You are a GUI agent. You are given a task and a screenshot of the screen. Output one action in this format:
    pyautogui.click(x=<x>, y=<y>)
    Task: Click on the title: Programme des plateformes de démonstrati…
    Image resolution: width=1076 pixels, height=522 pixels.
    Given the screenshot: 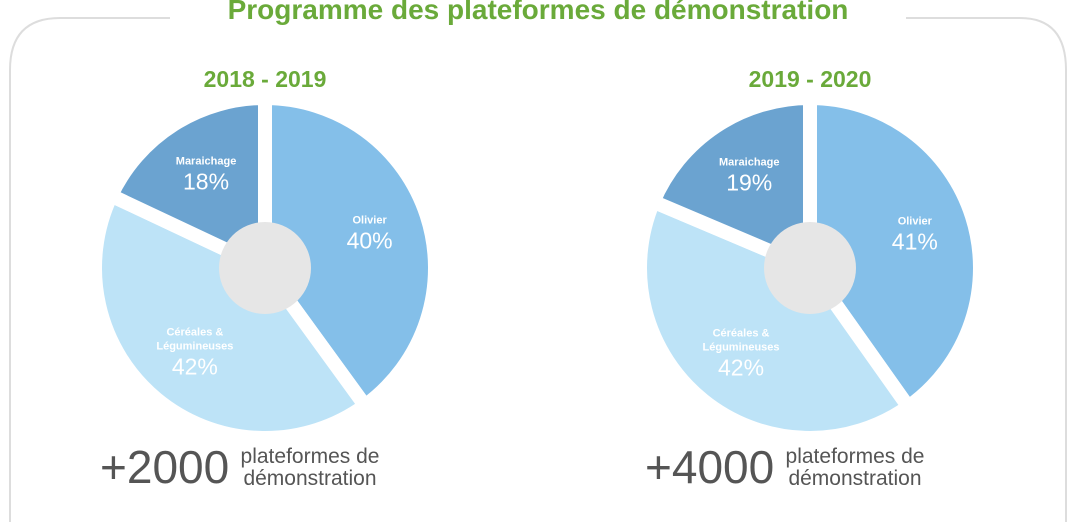 What is the action you would take?
    pyautogui.click(x=538, y=12)
    